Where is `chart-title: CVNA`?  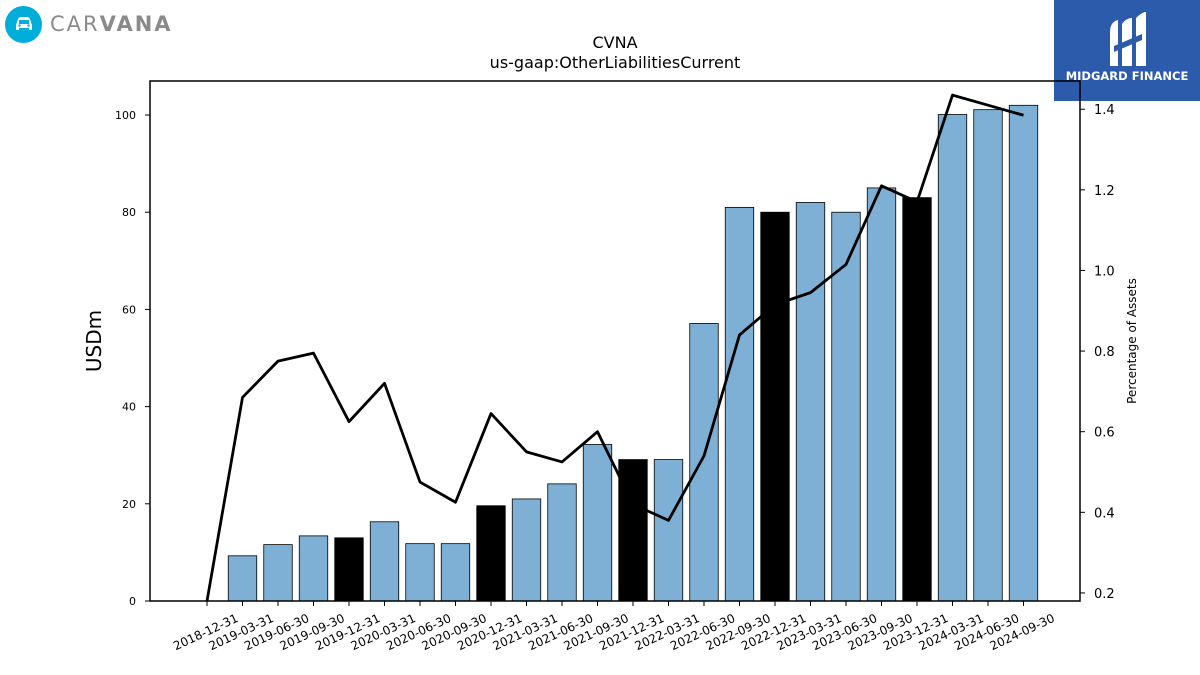 chart-title: CVNA is located at coordinates (614, 42).